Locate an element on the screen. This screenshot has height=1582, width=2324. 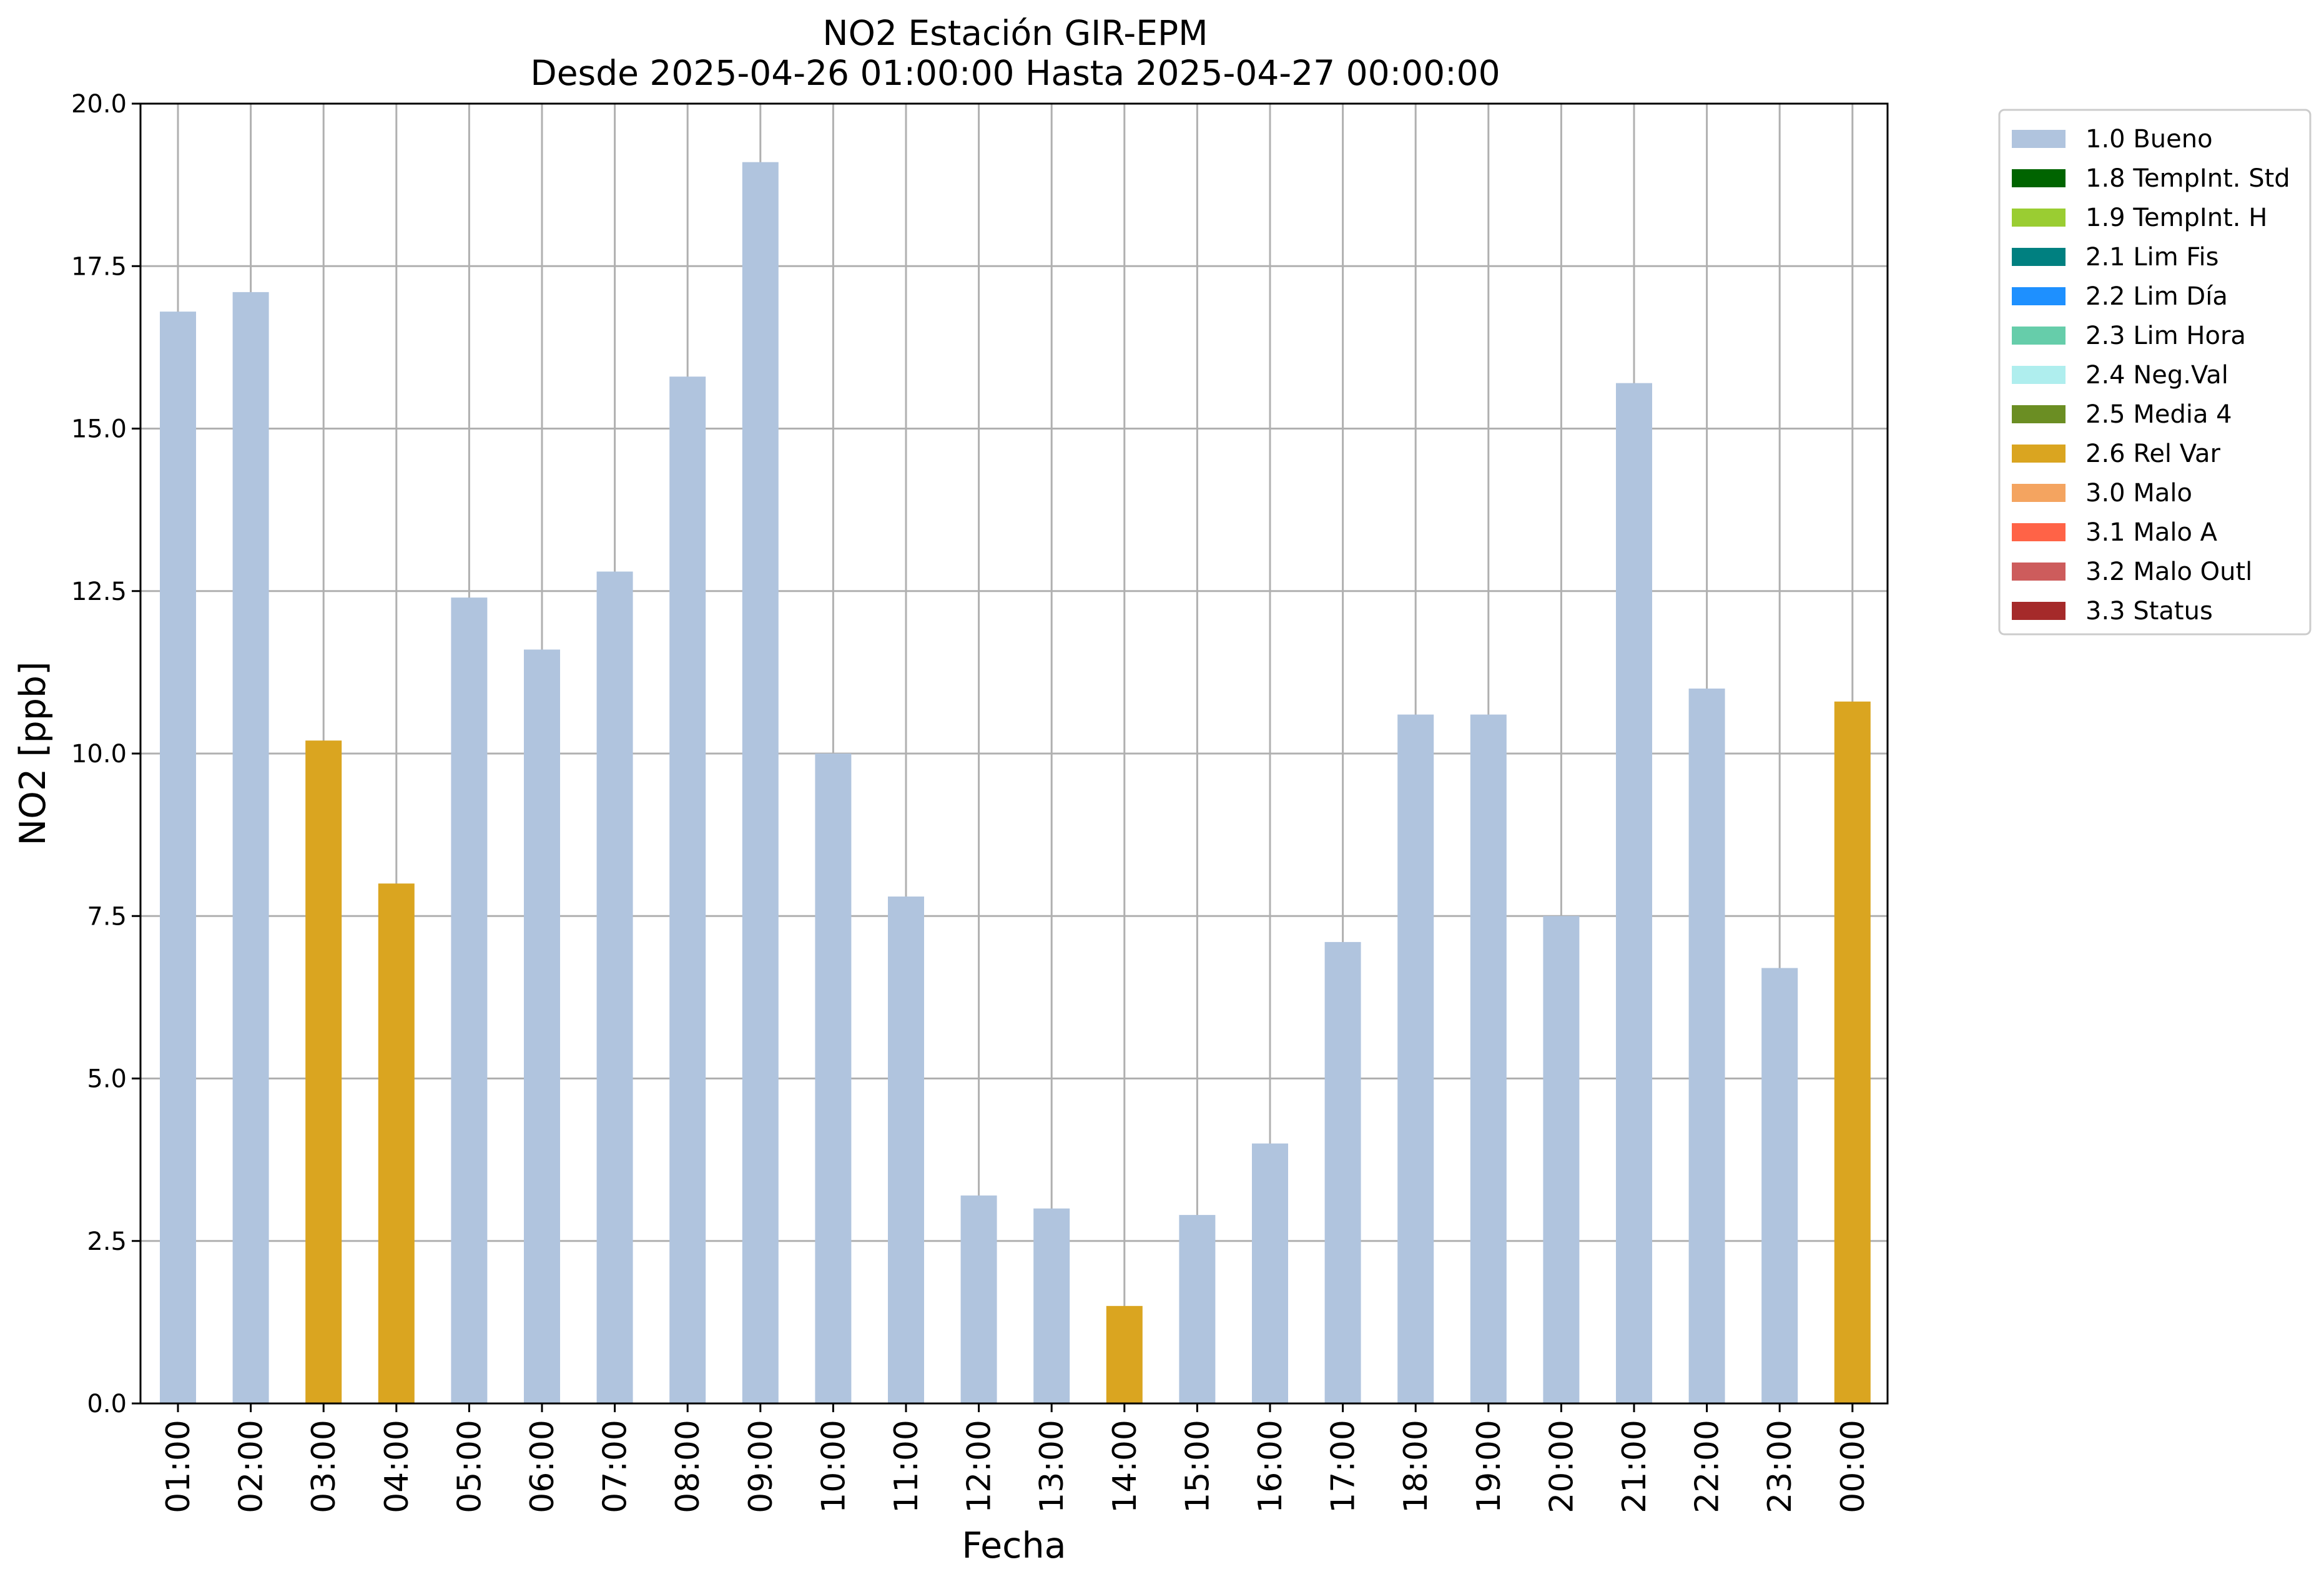
y-tick-label: 12.5 is located at coordinates (99, 591).